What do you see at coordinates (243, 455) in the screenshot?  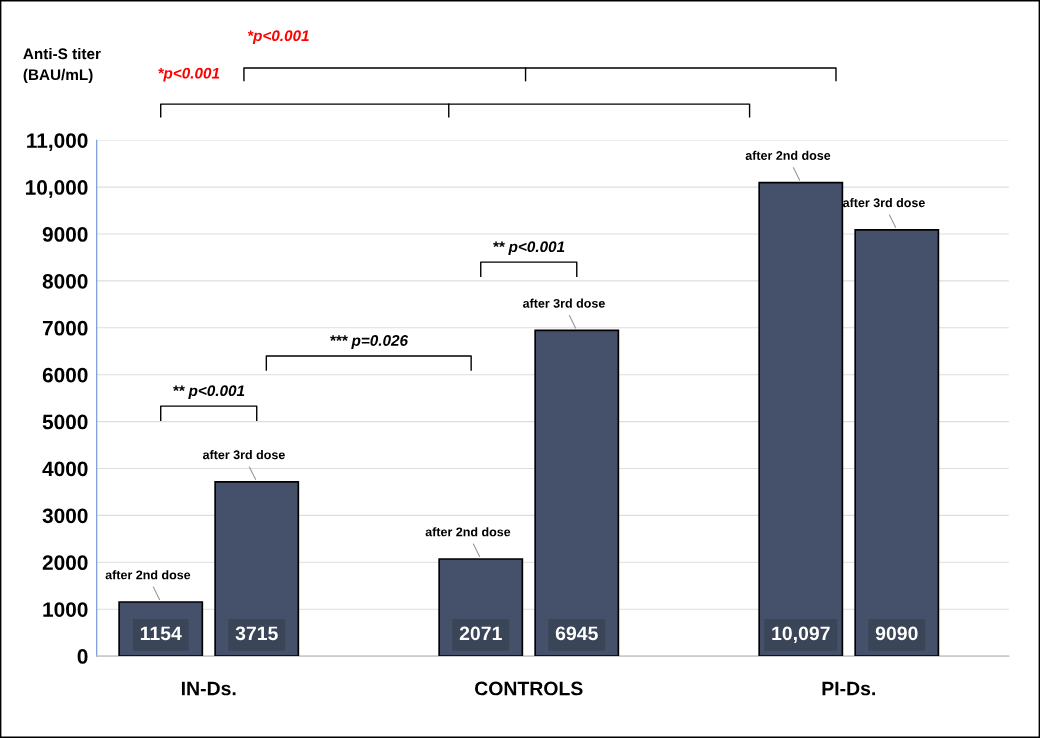 I see `series-label: after 3rd dose` at bounding box center [243, 455].